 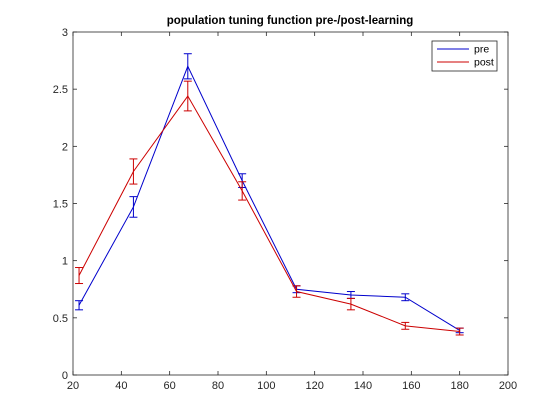 What do you see at coordinates (65, 33) in the screenshot?
I see `y-tick-label: 3` at bounding box center [65, 33].